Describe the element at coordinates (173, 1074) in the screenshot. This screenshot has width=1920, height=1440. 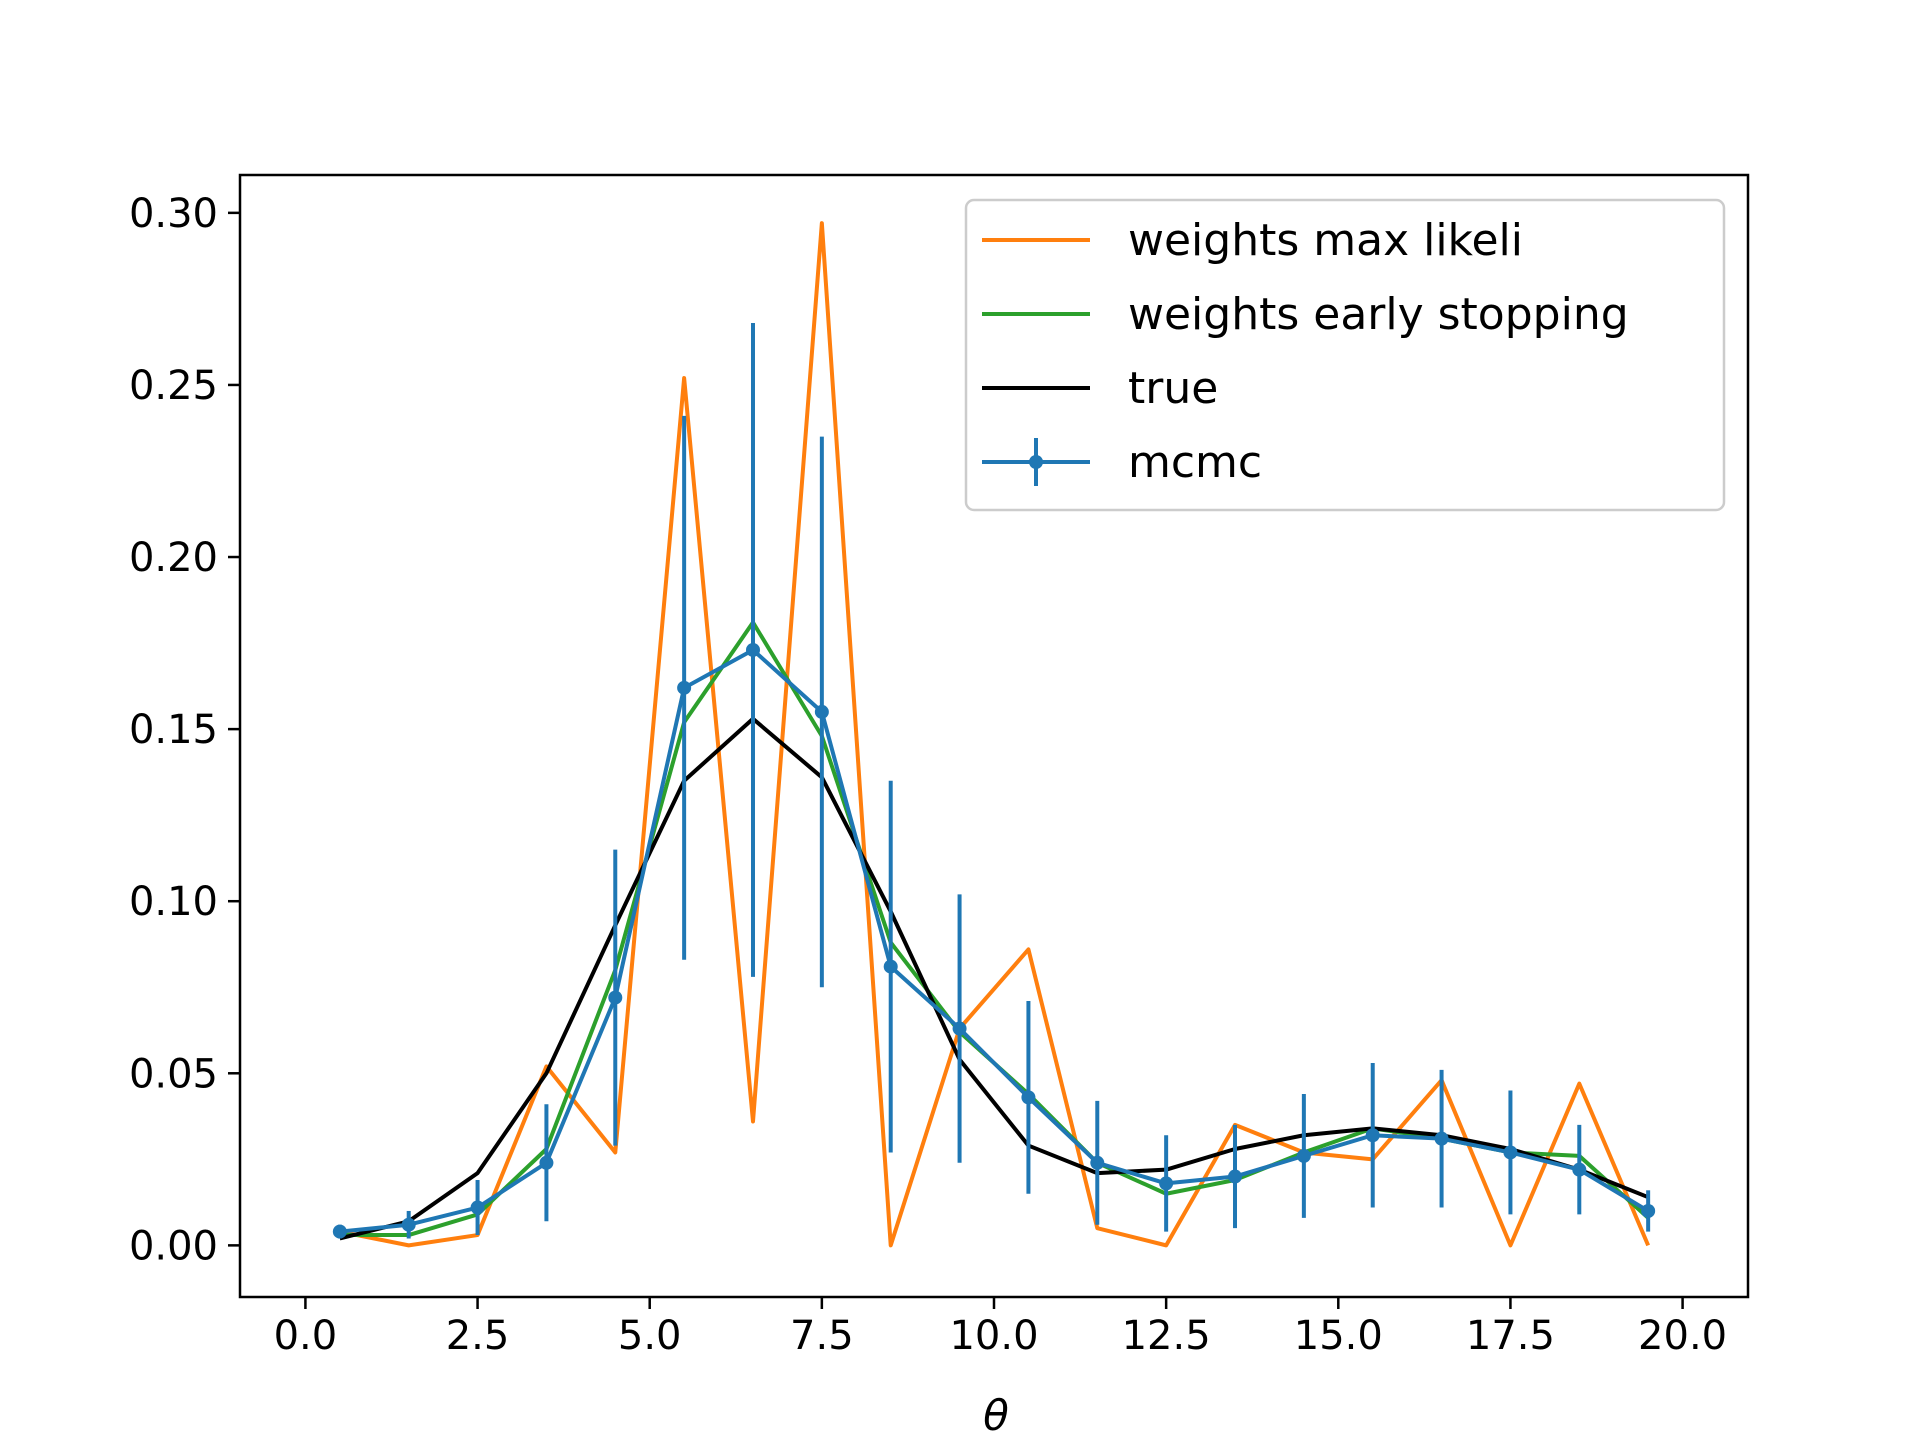
I see `y-tick-label: 0.05` at that location.